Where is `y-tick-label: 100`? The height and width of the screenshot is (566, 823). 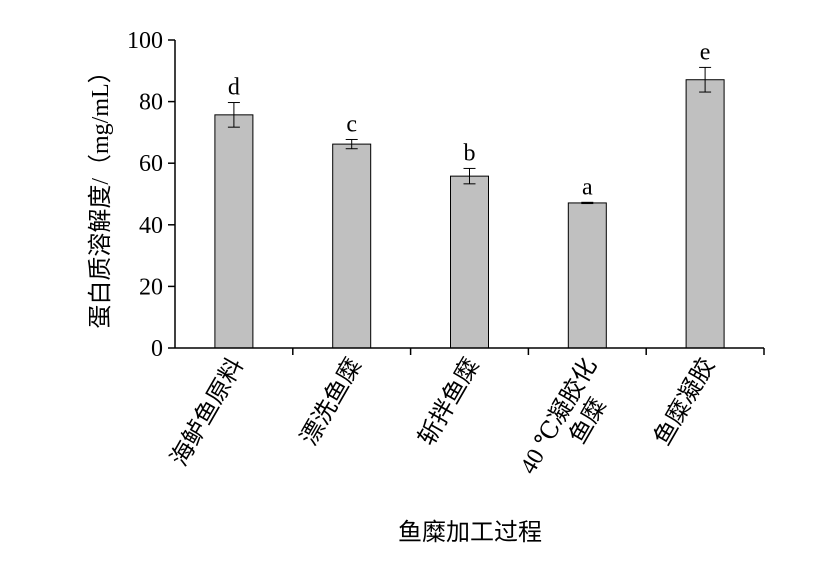 y-tick-label: 100 is located at coordinates (145, 41).